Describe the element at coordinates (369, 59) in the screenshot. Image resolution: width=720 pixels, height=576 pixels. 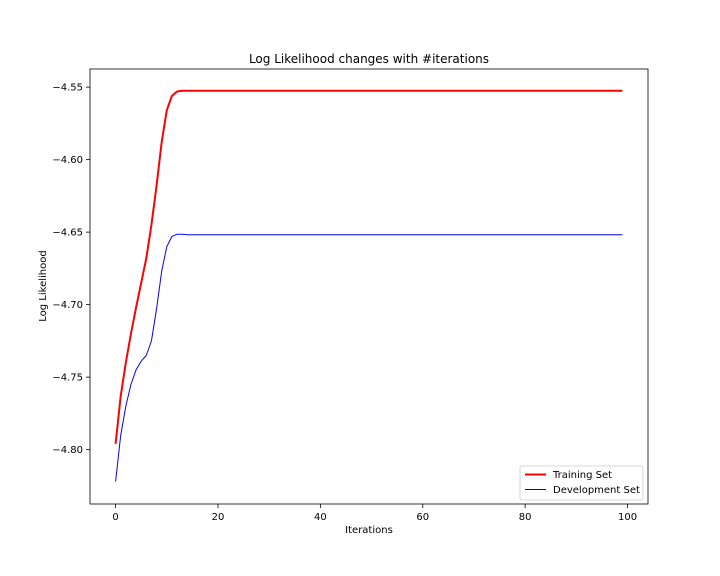
I see `chart-title: Log Likelihood changes with #iterations` at that location.